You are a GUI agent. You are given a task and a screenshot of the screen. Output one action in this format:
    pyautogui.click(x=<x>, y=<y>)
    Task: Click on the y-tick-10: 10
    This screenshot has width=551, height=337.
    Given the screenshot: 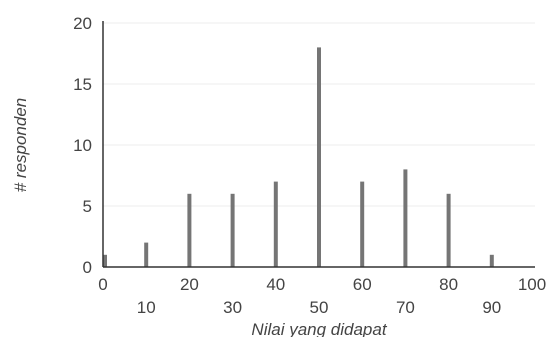 What is the action you would take?
    pyautogui.click(x=82, y=145)
    